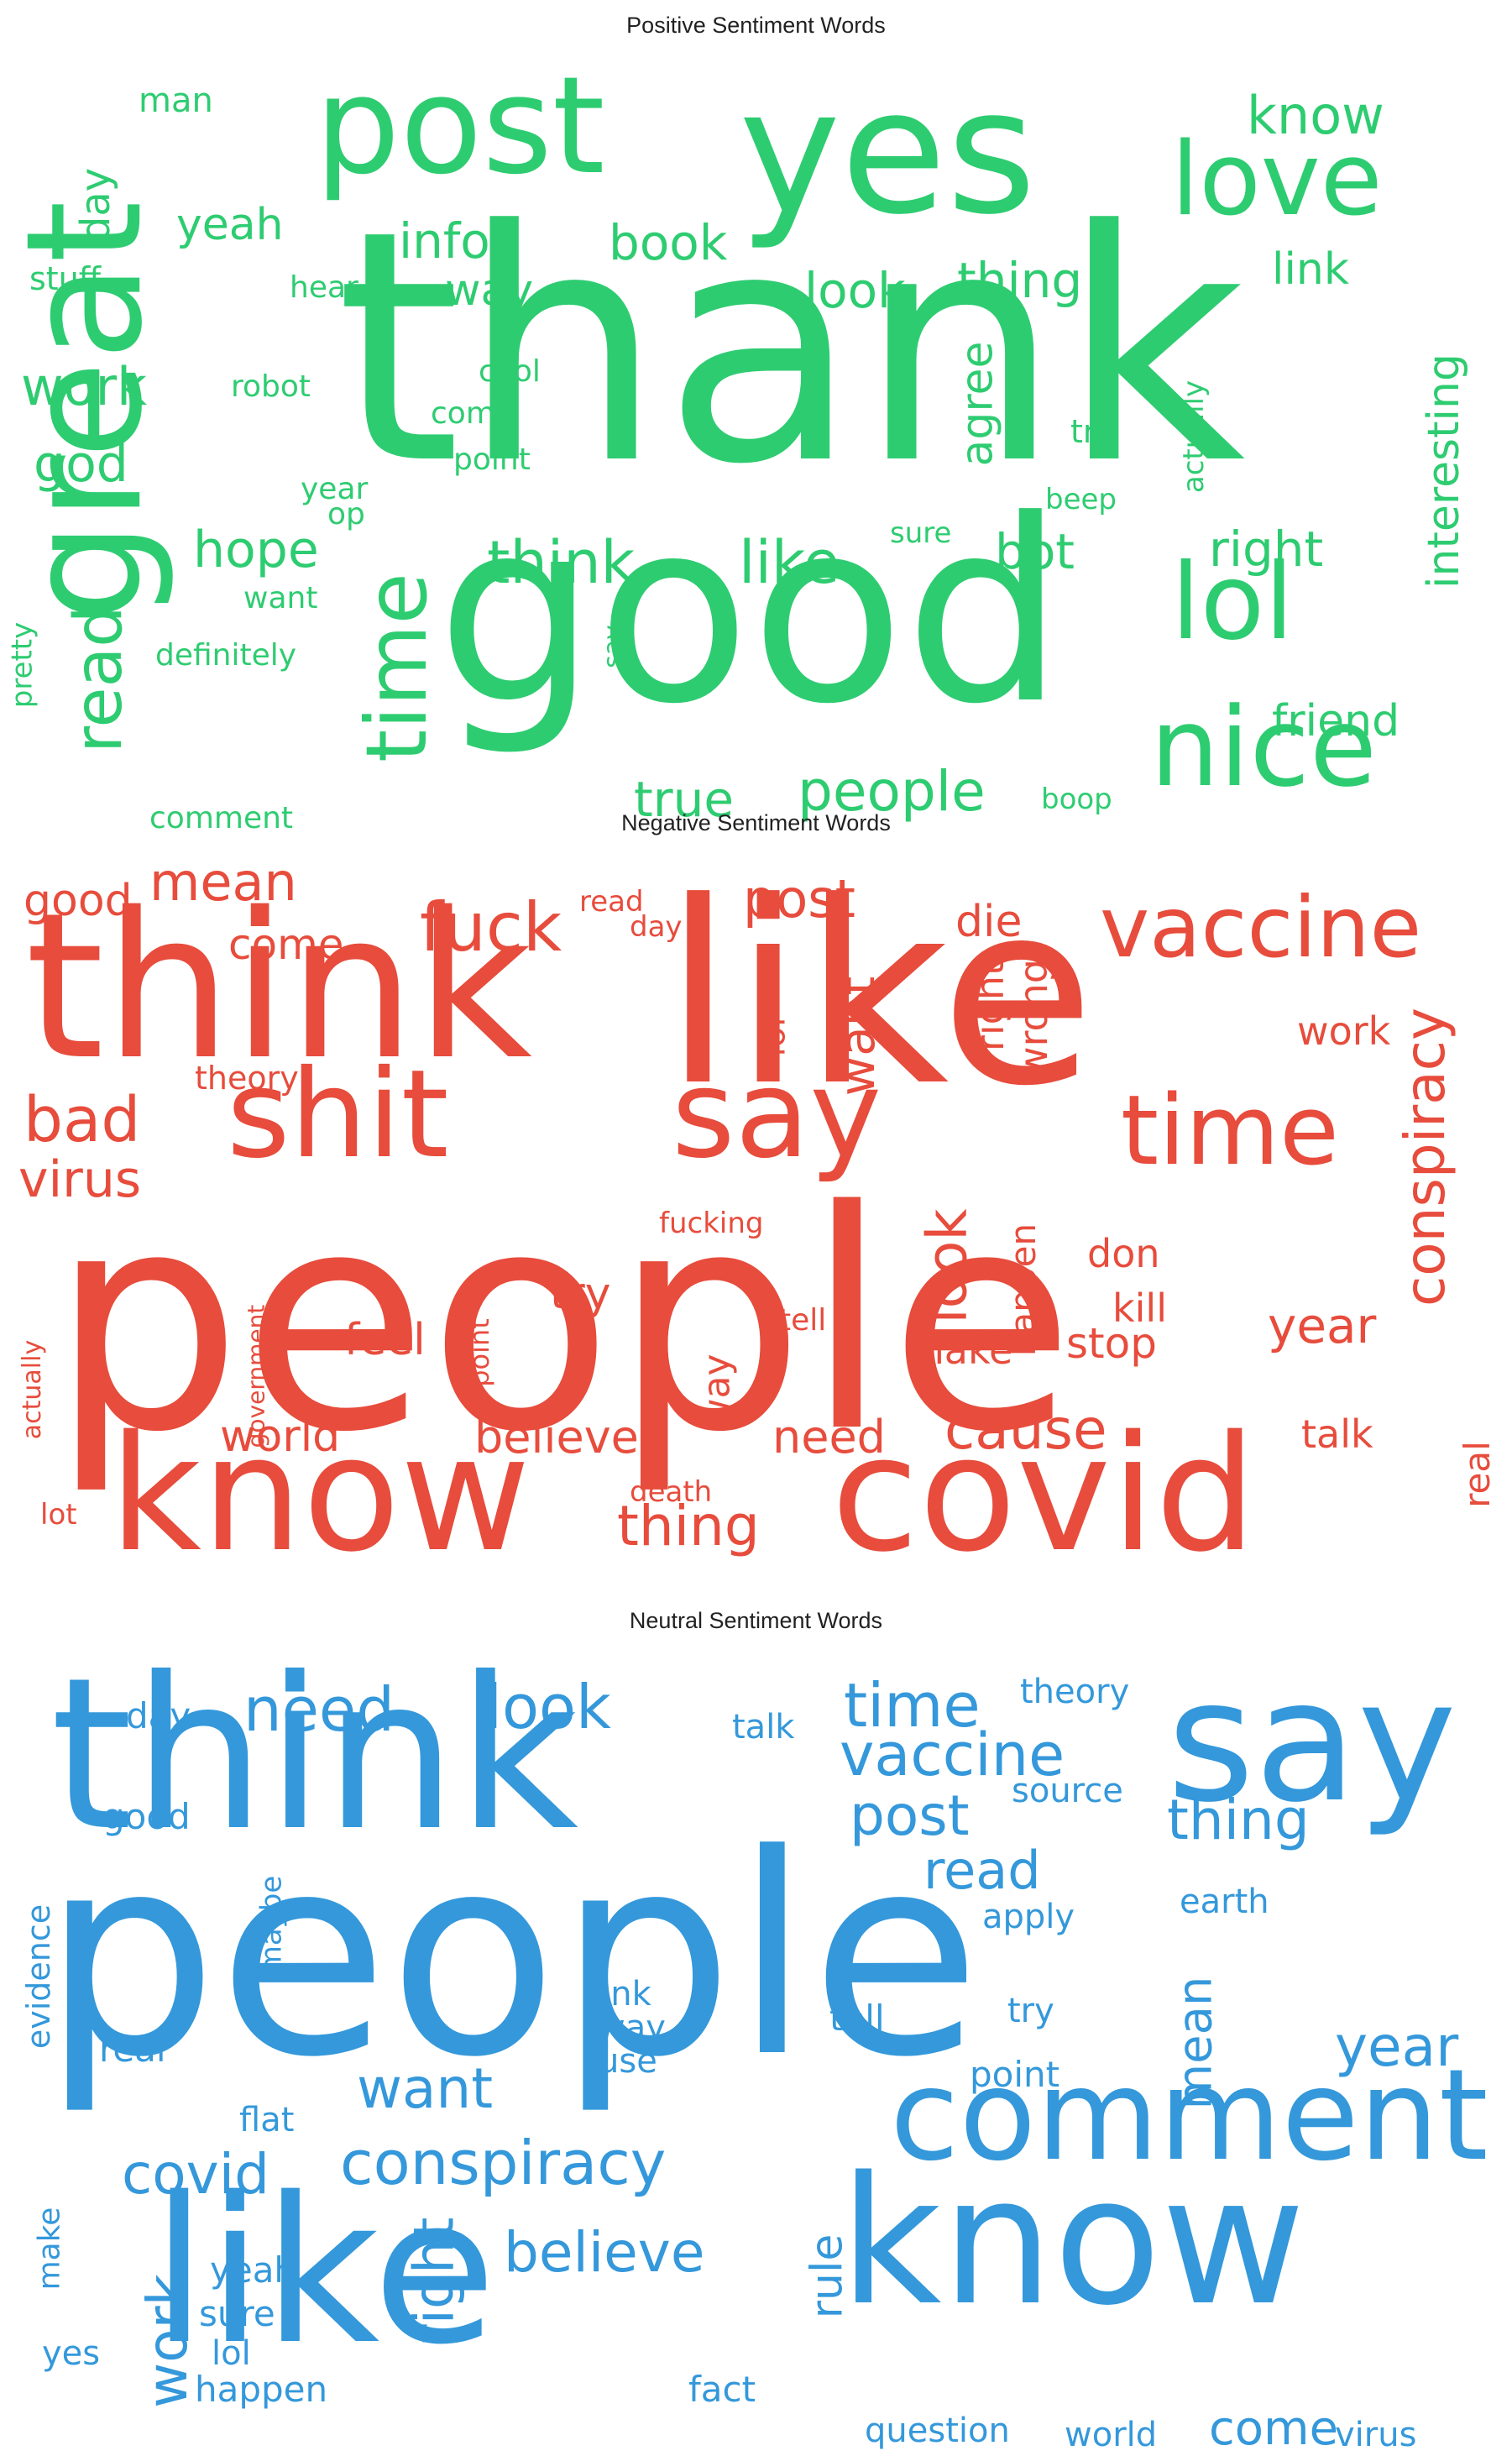  I want to click on cloud-word: thank, so click(791, 348).